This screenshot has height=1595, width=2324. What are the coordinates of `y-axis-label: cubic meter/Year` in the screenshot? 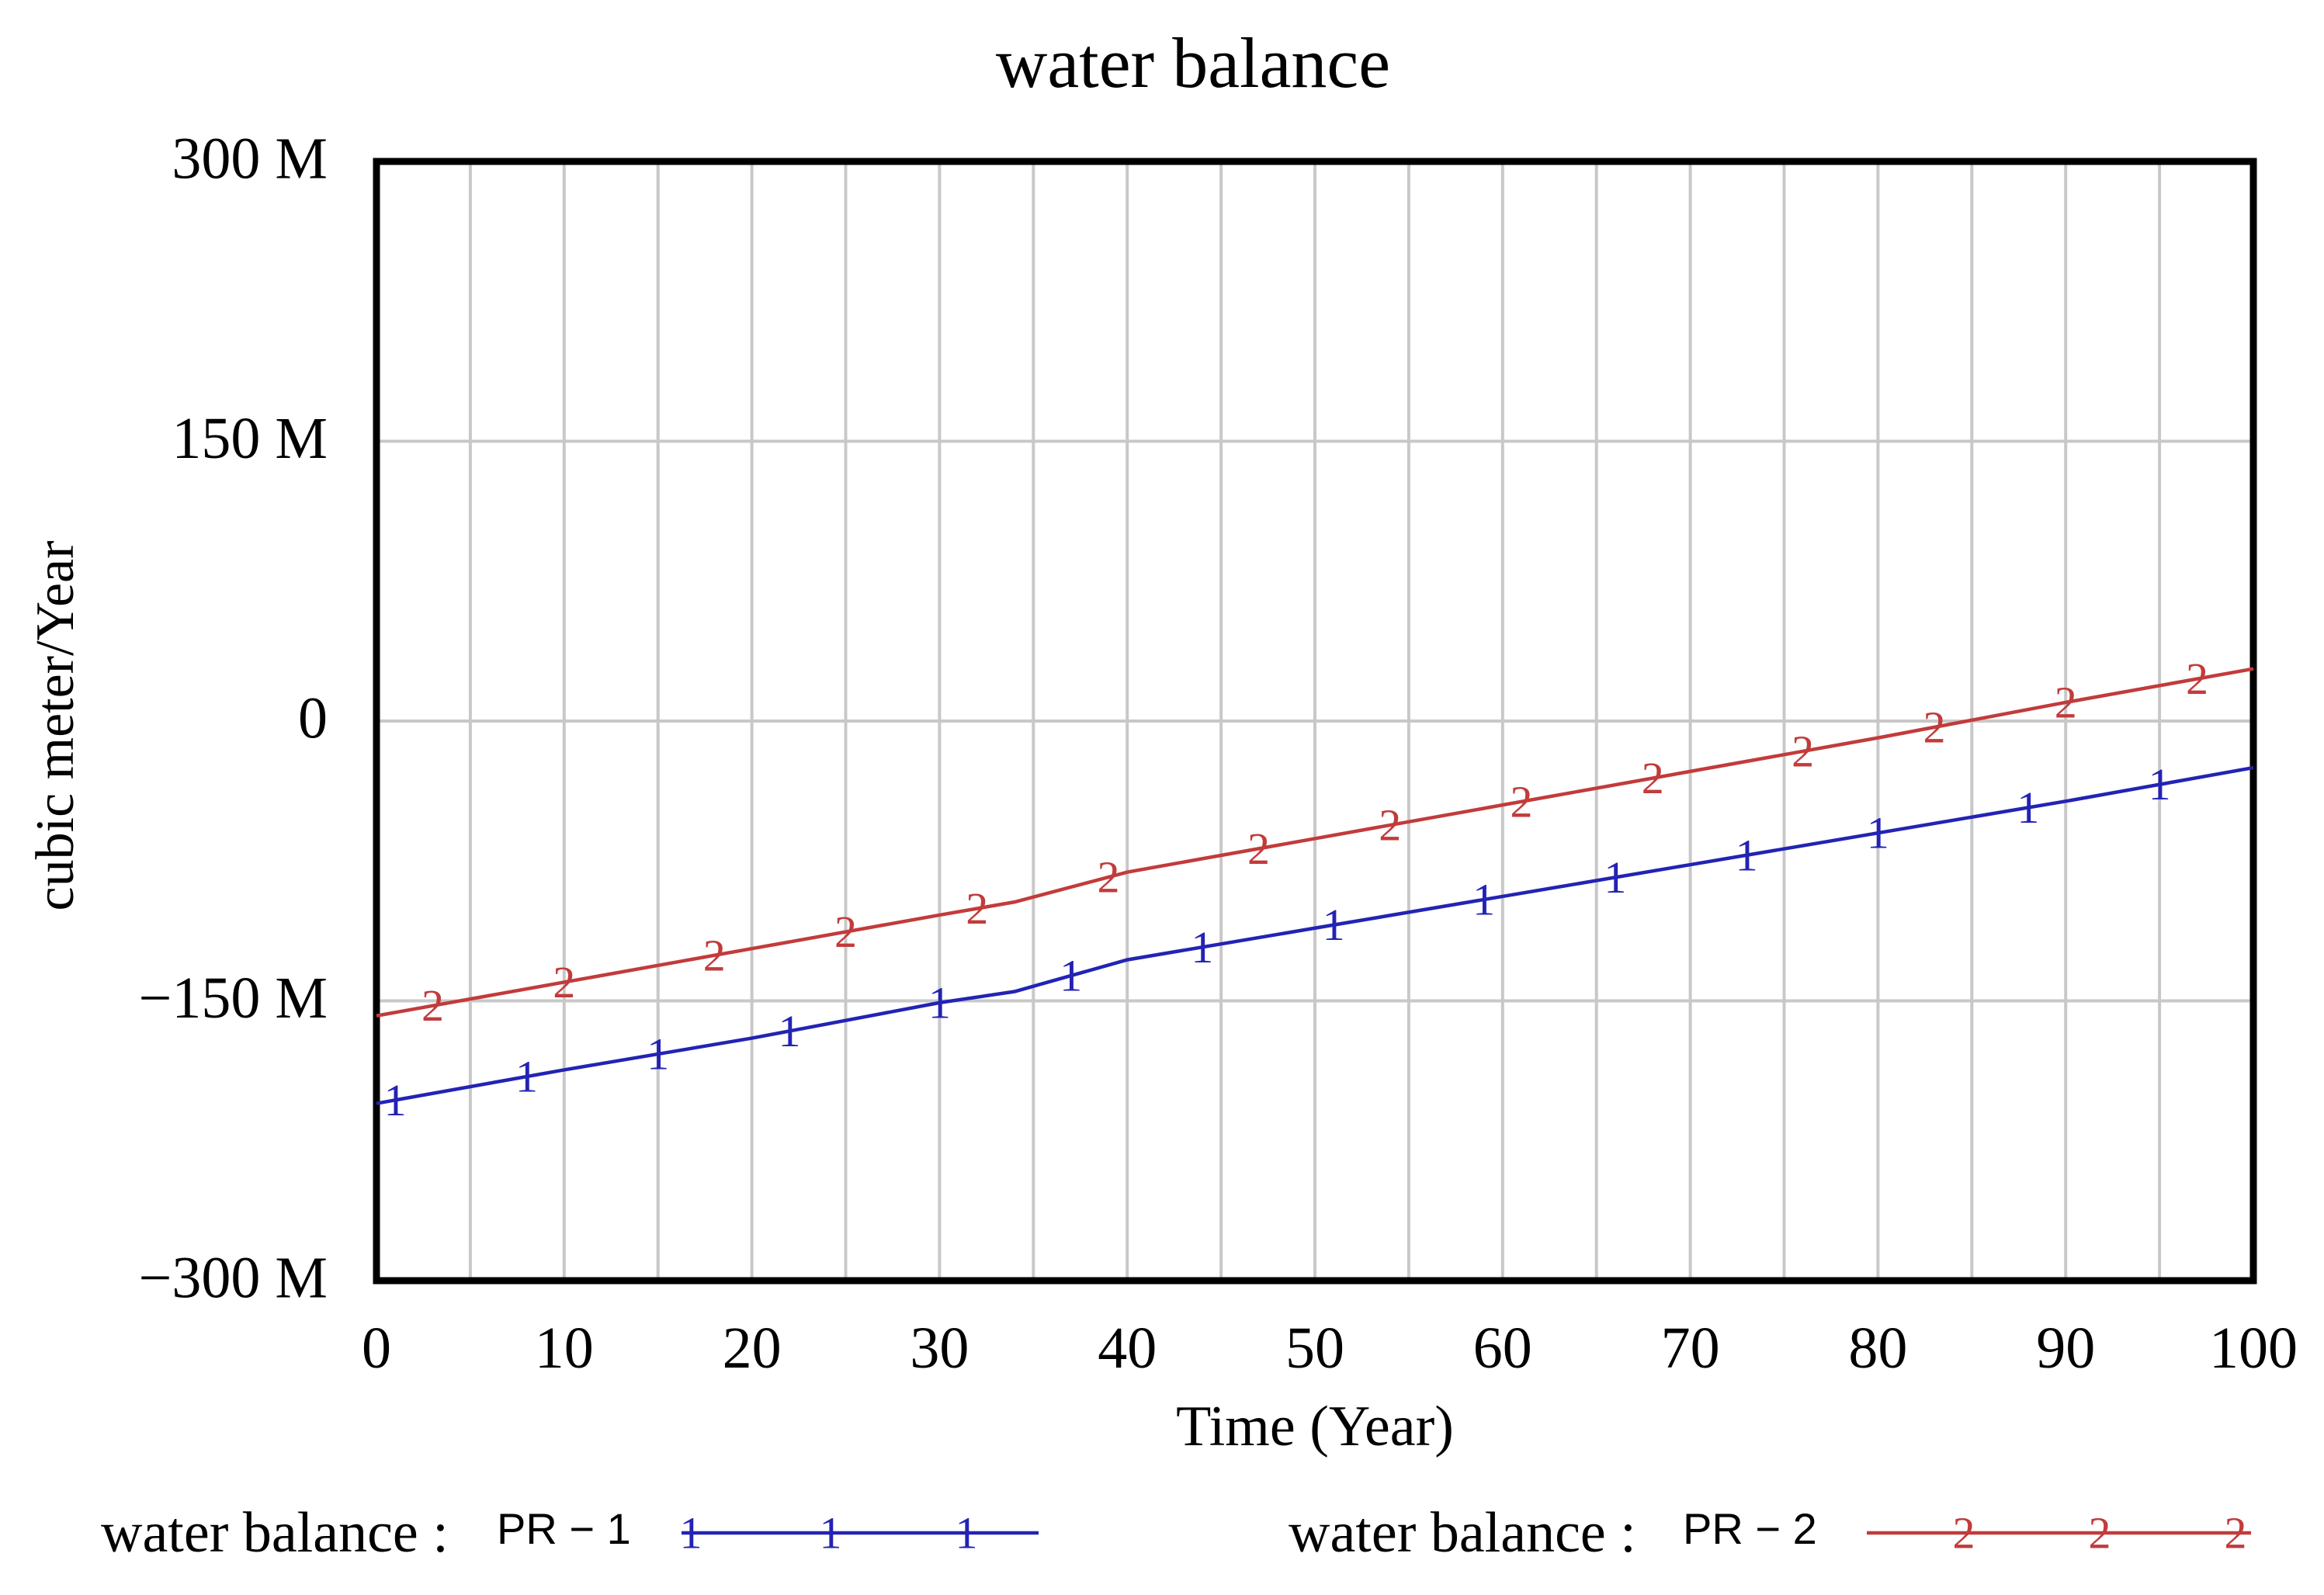 It's located at (55, 726).